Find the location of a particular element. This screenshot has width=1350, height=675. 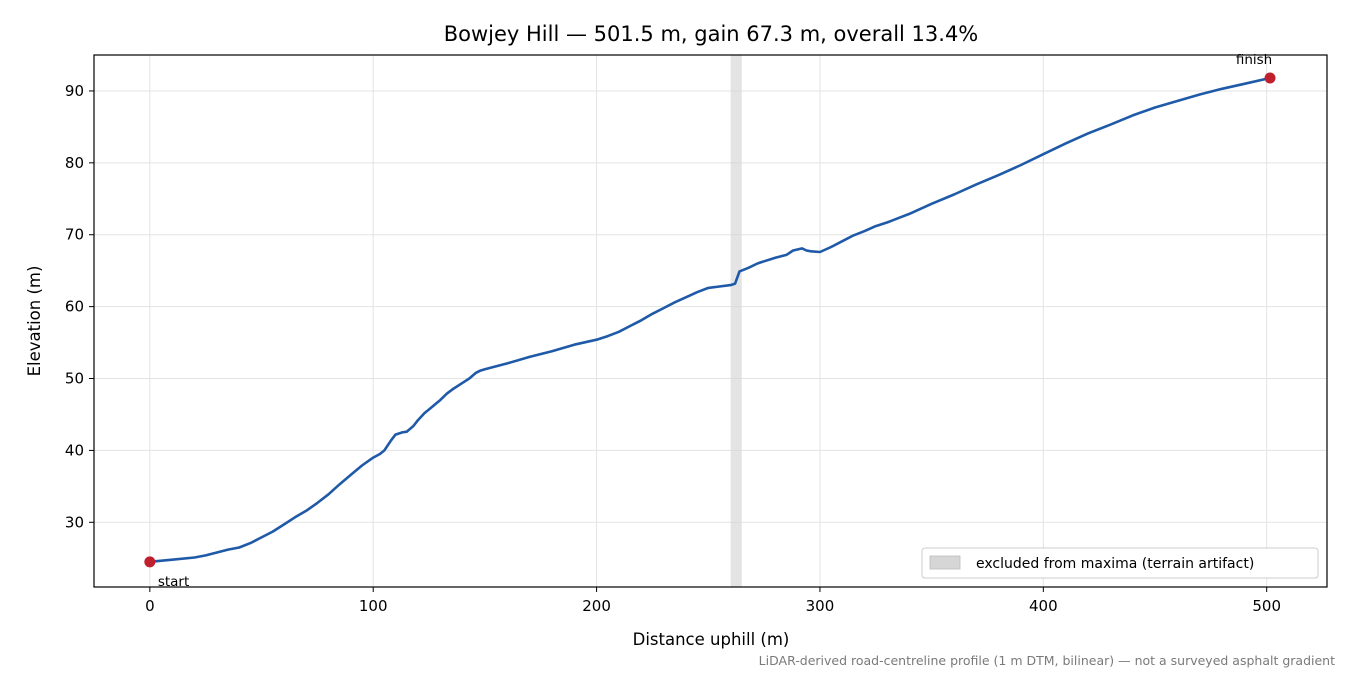

finish-marker is located at coordinates (1270, 78).